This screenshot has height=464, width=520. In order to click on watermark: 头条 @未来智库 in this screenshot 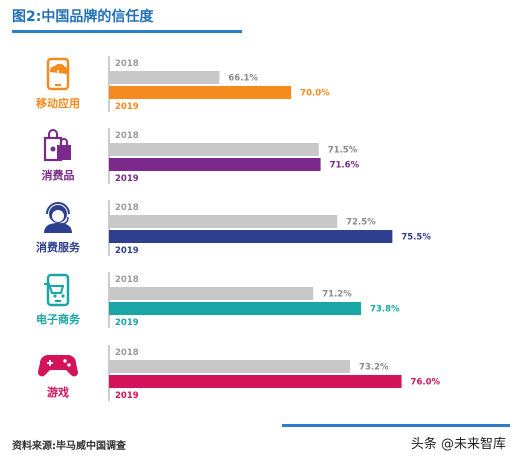, I will do `click(458, 444)`.